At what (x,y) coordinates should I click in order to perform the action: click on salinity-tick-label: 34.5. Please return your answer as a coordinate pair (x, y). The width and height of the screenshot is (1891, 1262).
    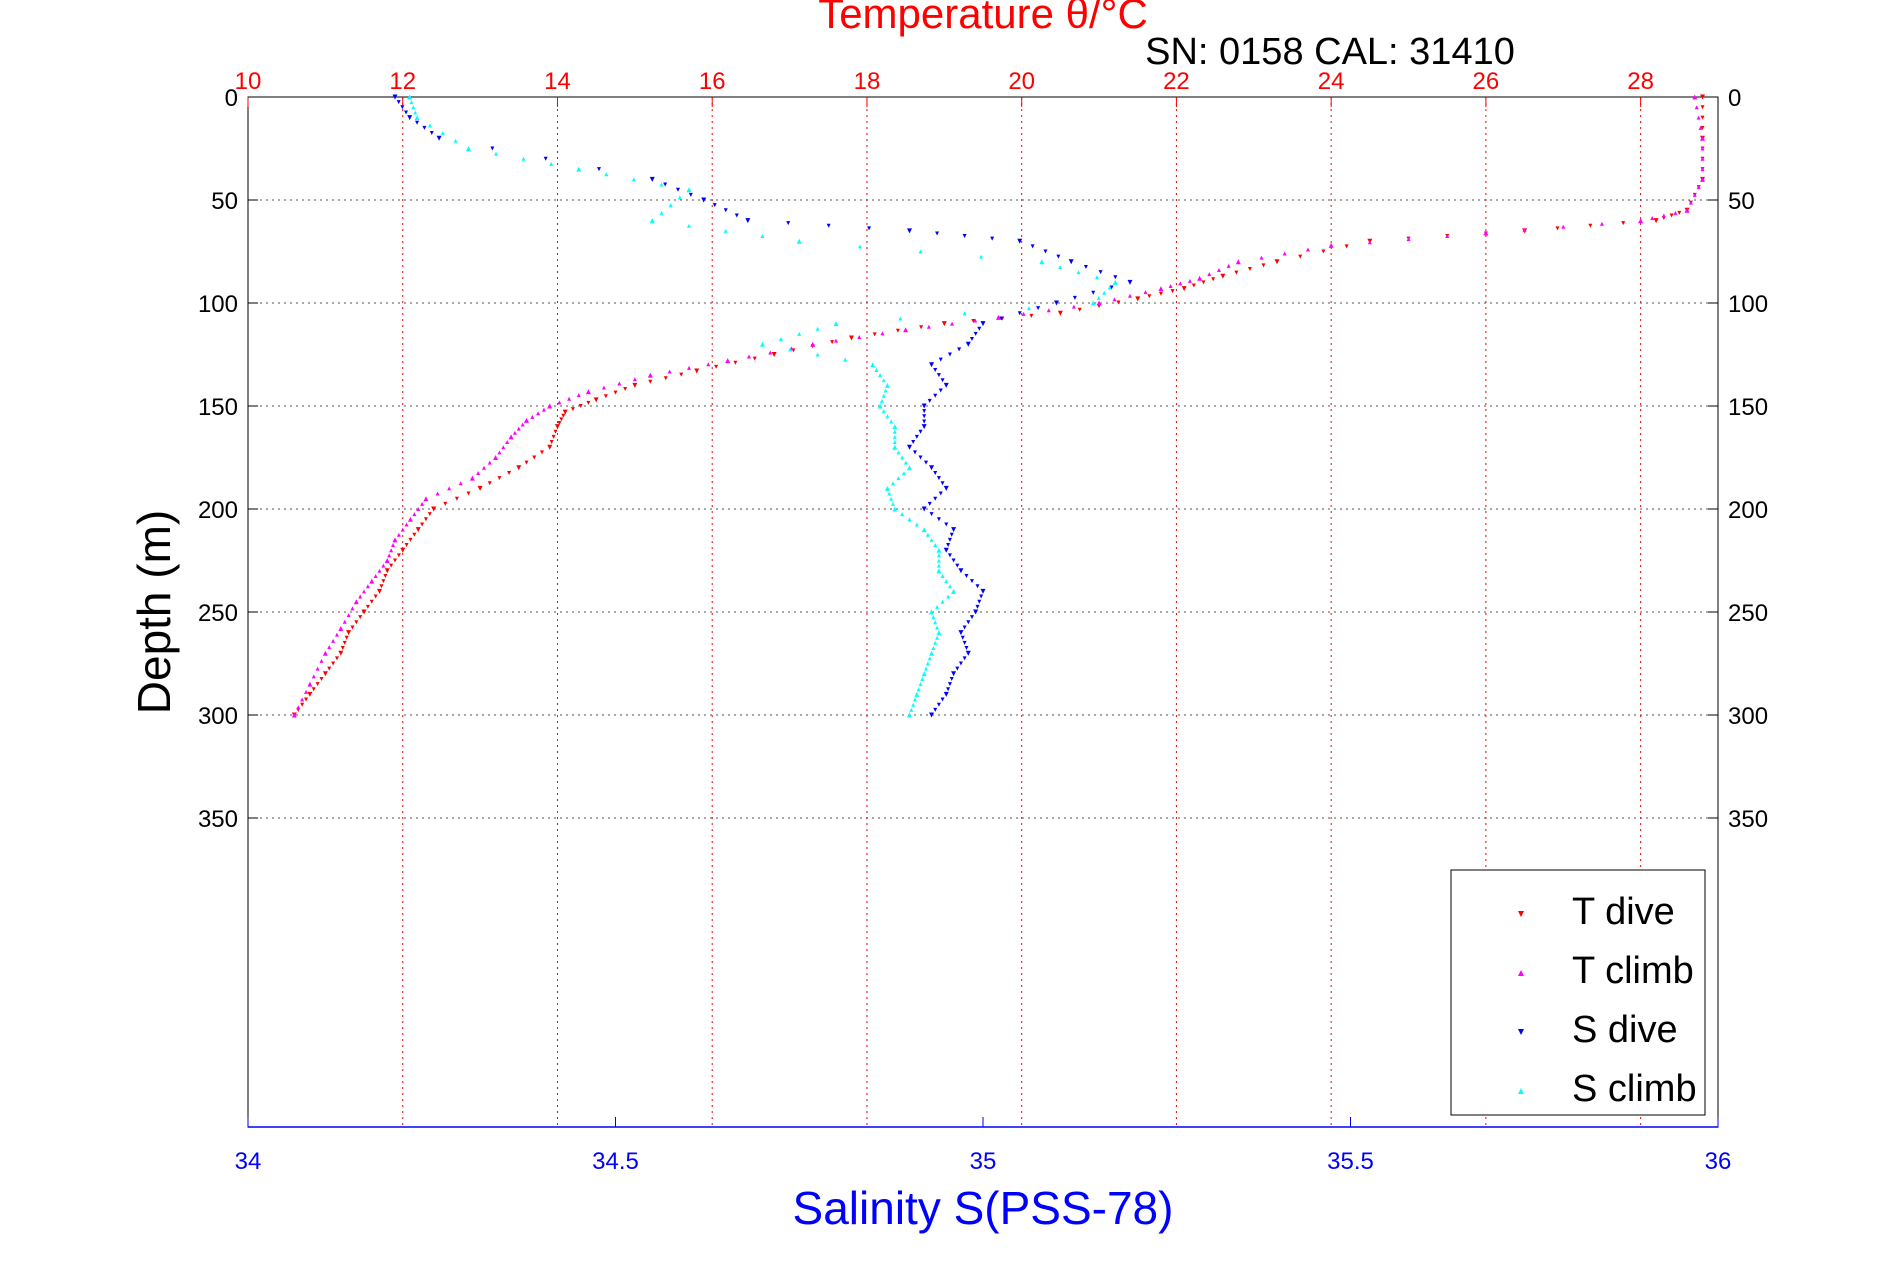
    Looking at the image, I should click on (615, 1161).